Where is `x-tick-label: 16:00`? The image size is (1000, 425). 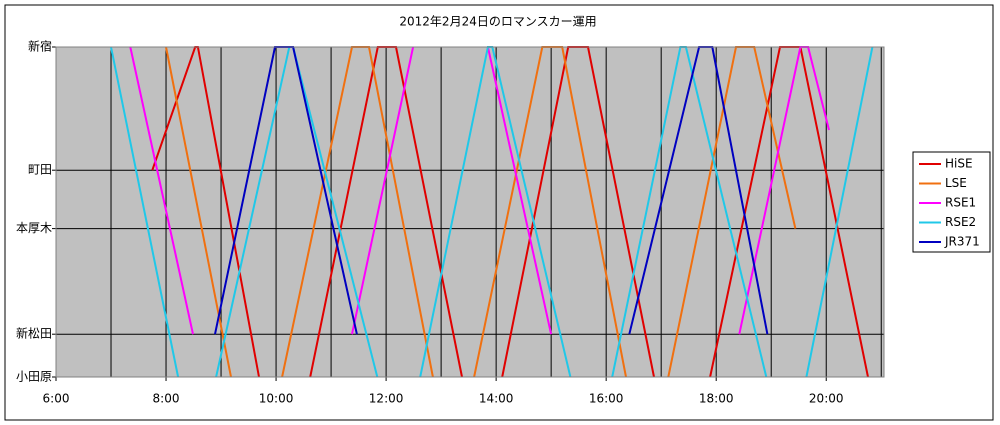 x-tick-label: 16:00 is located at coordinates (606, 399).